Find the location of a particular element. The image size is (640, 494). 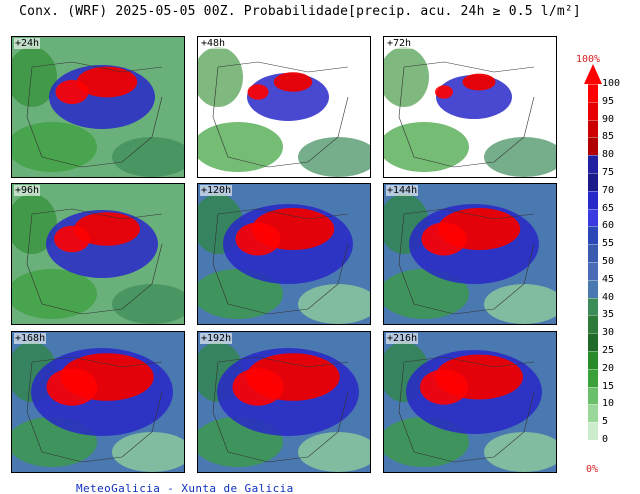

forecast-panel: +168h is located at coordinates (98, 402).